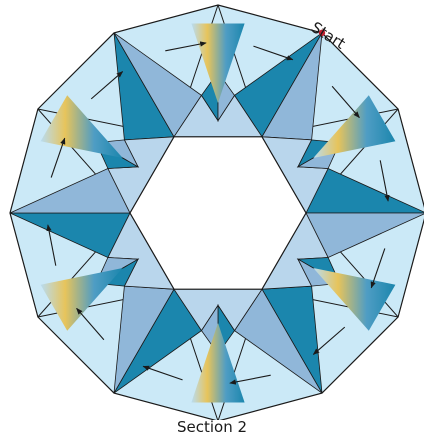 The width and height of the screenshot is (424, 444). I want to click on center-hexagon, so click(218, 213).